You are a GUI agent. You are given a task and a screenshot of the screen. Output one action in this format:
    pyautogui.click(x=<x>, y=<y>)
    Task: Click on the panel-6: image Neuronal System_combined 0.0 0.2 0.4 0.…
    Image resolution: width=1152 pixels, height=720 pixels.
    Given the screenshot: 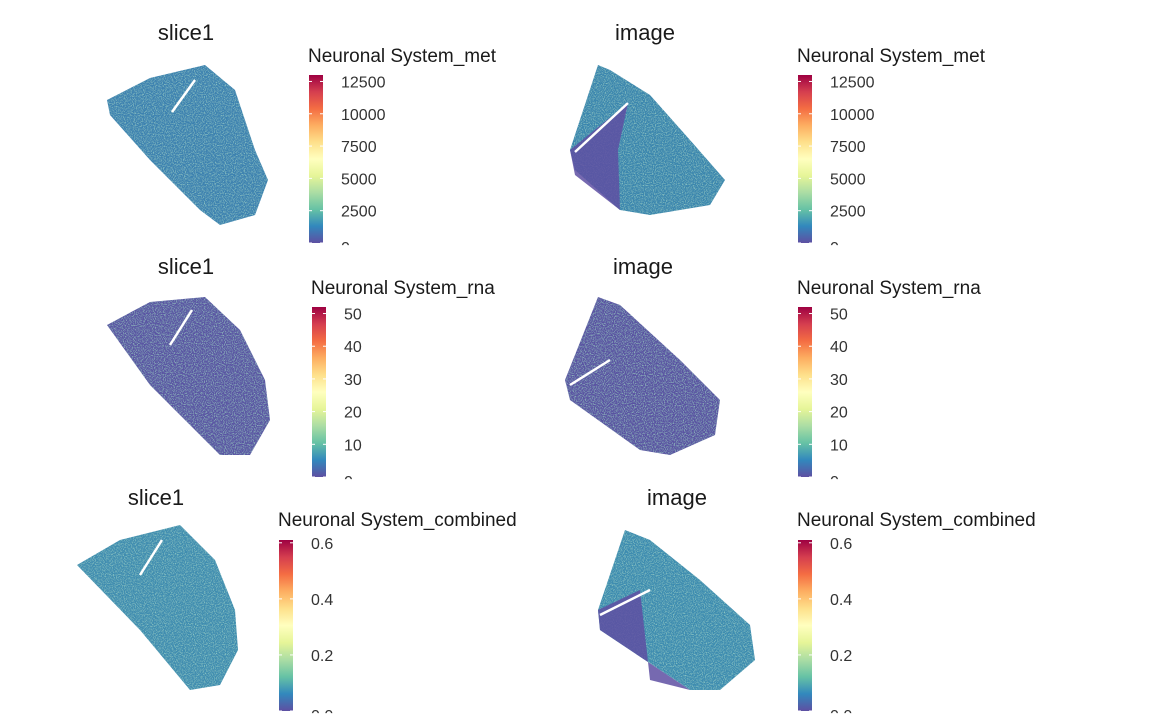 What is the action you would take?
    pyautogui.click(x=817, y=602)
    